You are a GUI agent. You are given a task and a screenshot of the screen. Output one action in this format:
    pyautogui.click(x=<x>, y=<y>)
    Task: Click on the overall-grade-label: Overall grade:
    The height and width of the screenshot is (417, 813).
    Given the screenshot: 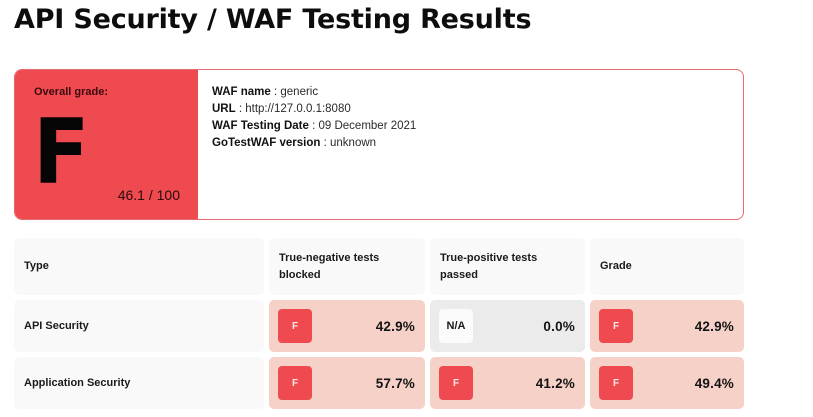 What is the action you would take?
    pyautogui.click(x=71, y=92)
    